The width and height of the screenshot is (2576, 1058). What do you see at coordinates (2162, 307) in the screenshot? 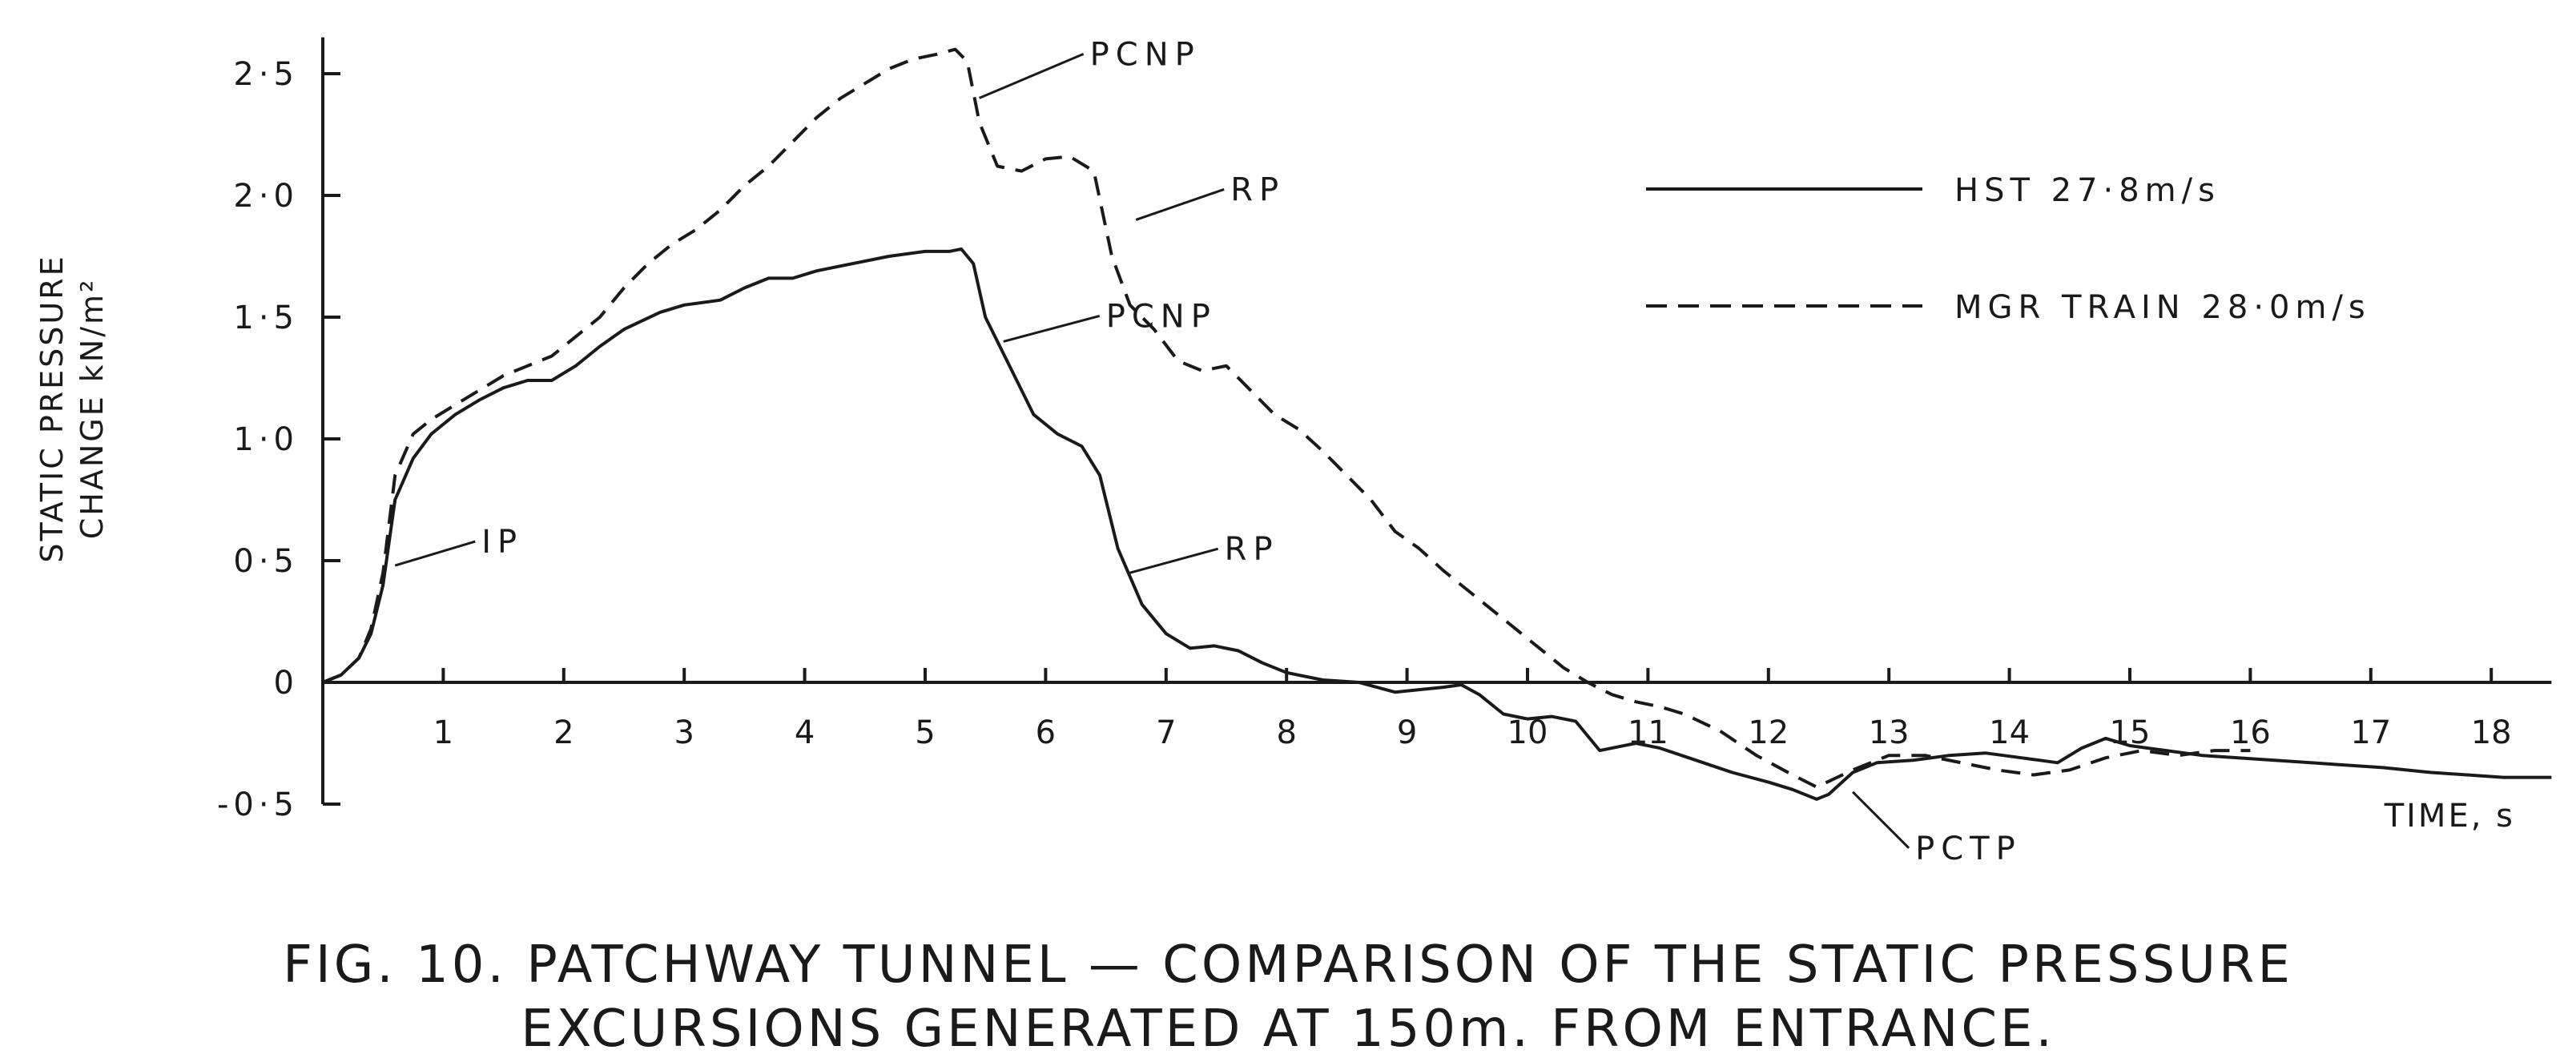
I see `legend-label-mgr: MGR TRAIN 28·0m/s` at bounding box center [2162, 307].